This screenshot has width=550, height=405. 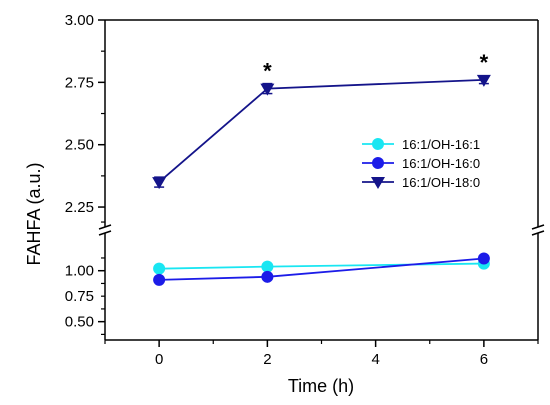 I want to click on y-axis-title: FAHFA (a.u.), so click(x=34, y=213).